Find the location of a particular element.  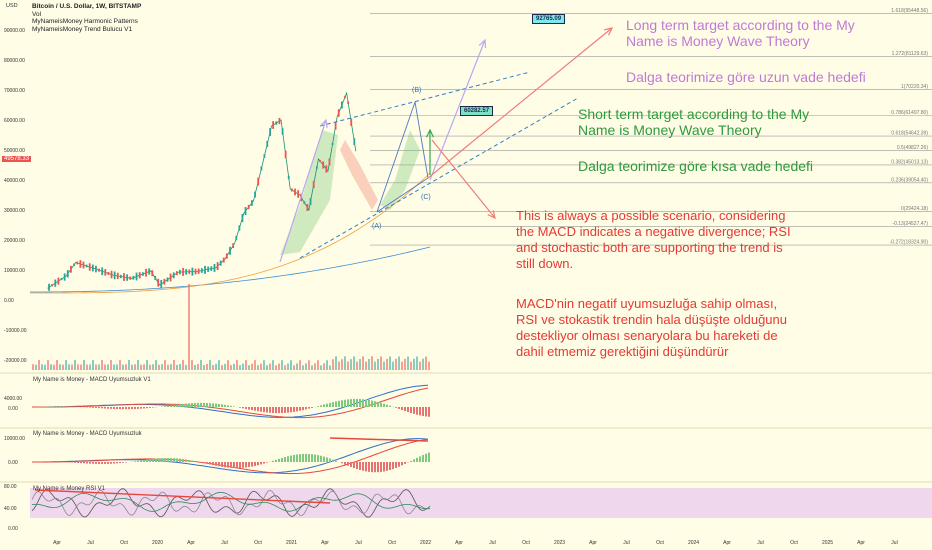

fib-label: 0.236(39054.40) is located at coordinates (909, 180).